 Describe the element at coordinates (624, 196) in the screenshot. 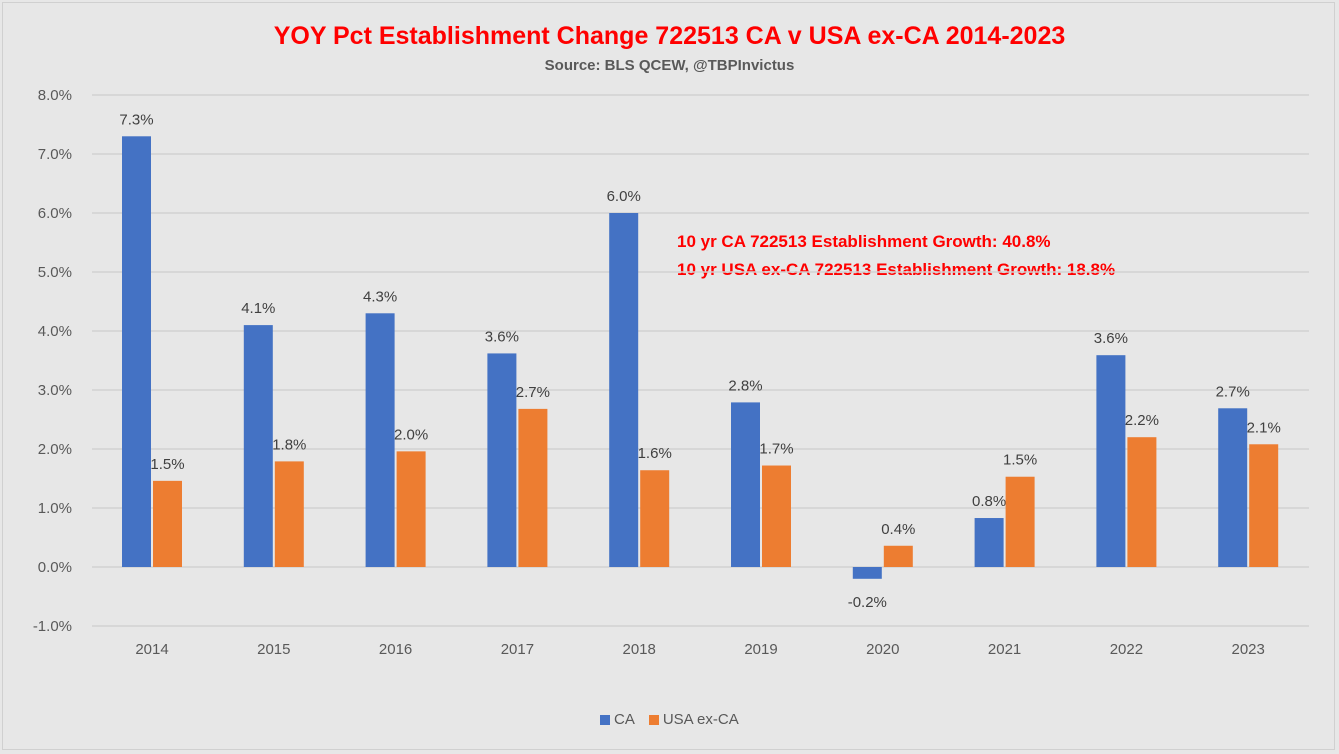

I see `data-label: 6.0%` at that location.